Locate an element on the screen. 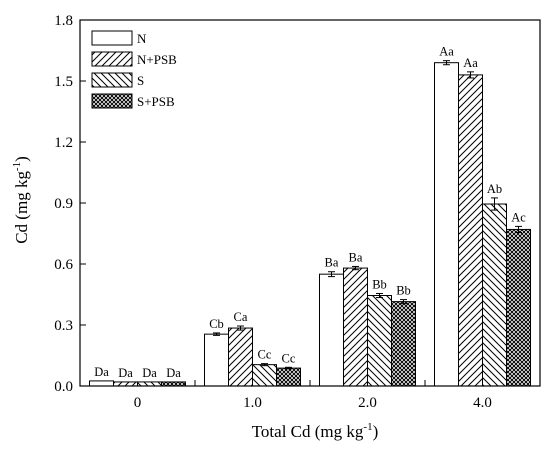 The width and height of the screenshot is (550, 452). legend-swatch-n is located at coordinates (112, 38).